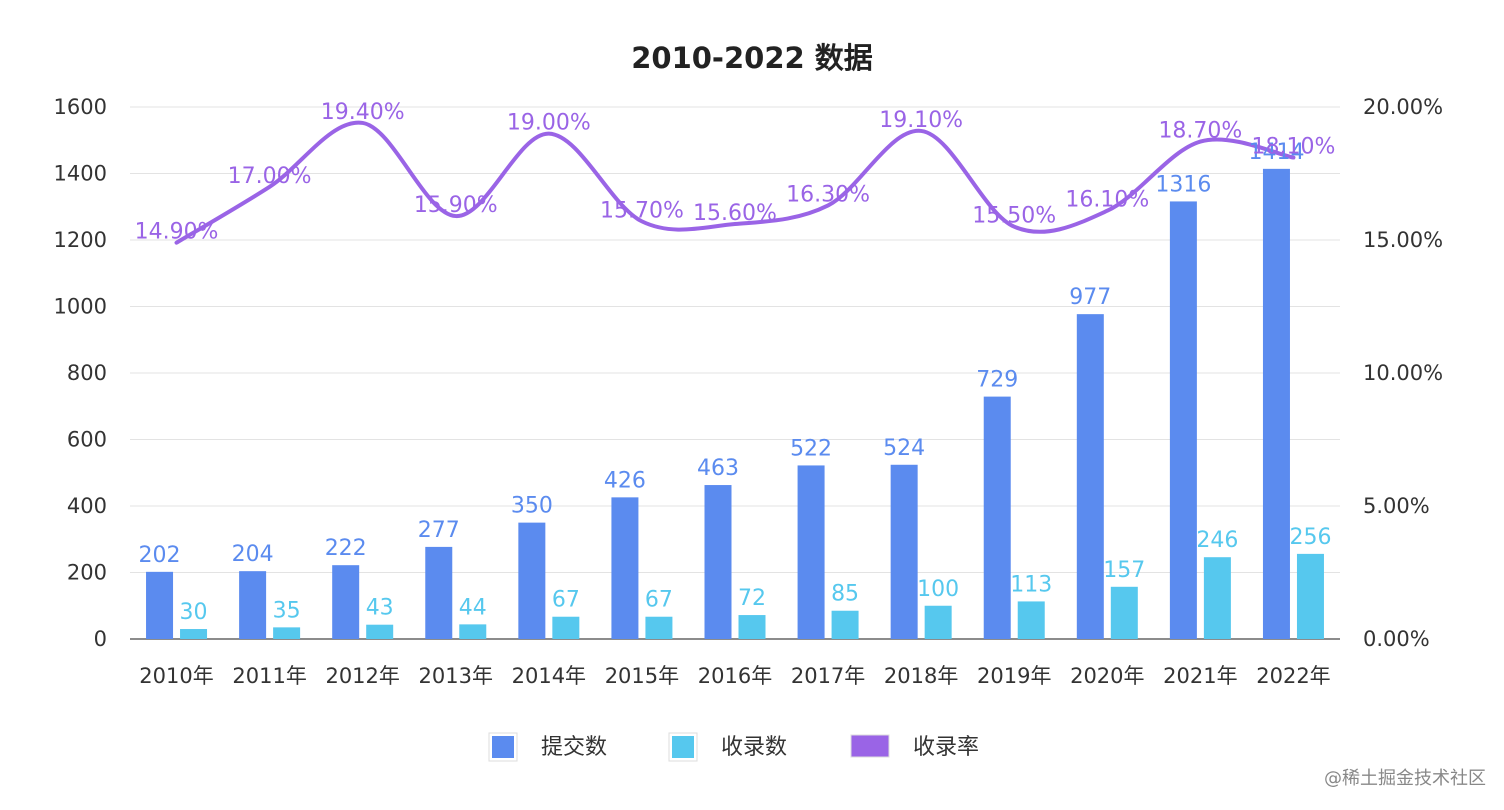 This screenshot has width=1504, height=810. I want to click on y-right-tick-label: 5.00%, so click(1396, 506).